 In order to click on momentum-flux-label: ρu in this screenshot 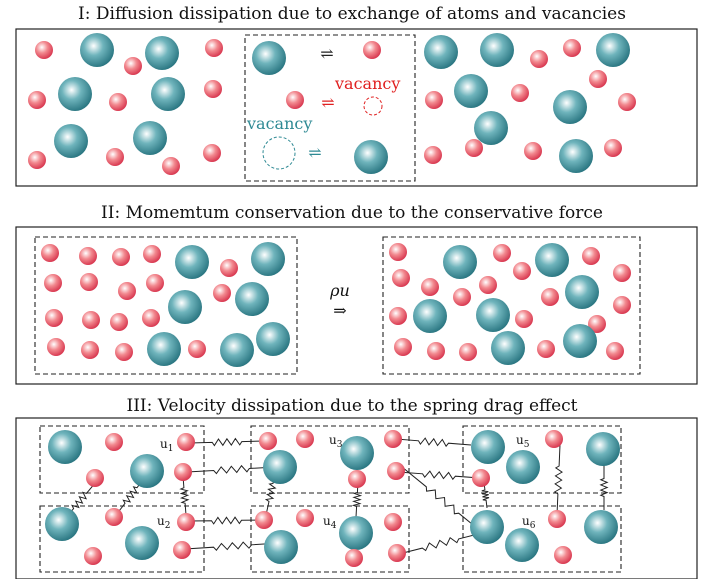, I will do `click(339, 290)`.